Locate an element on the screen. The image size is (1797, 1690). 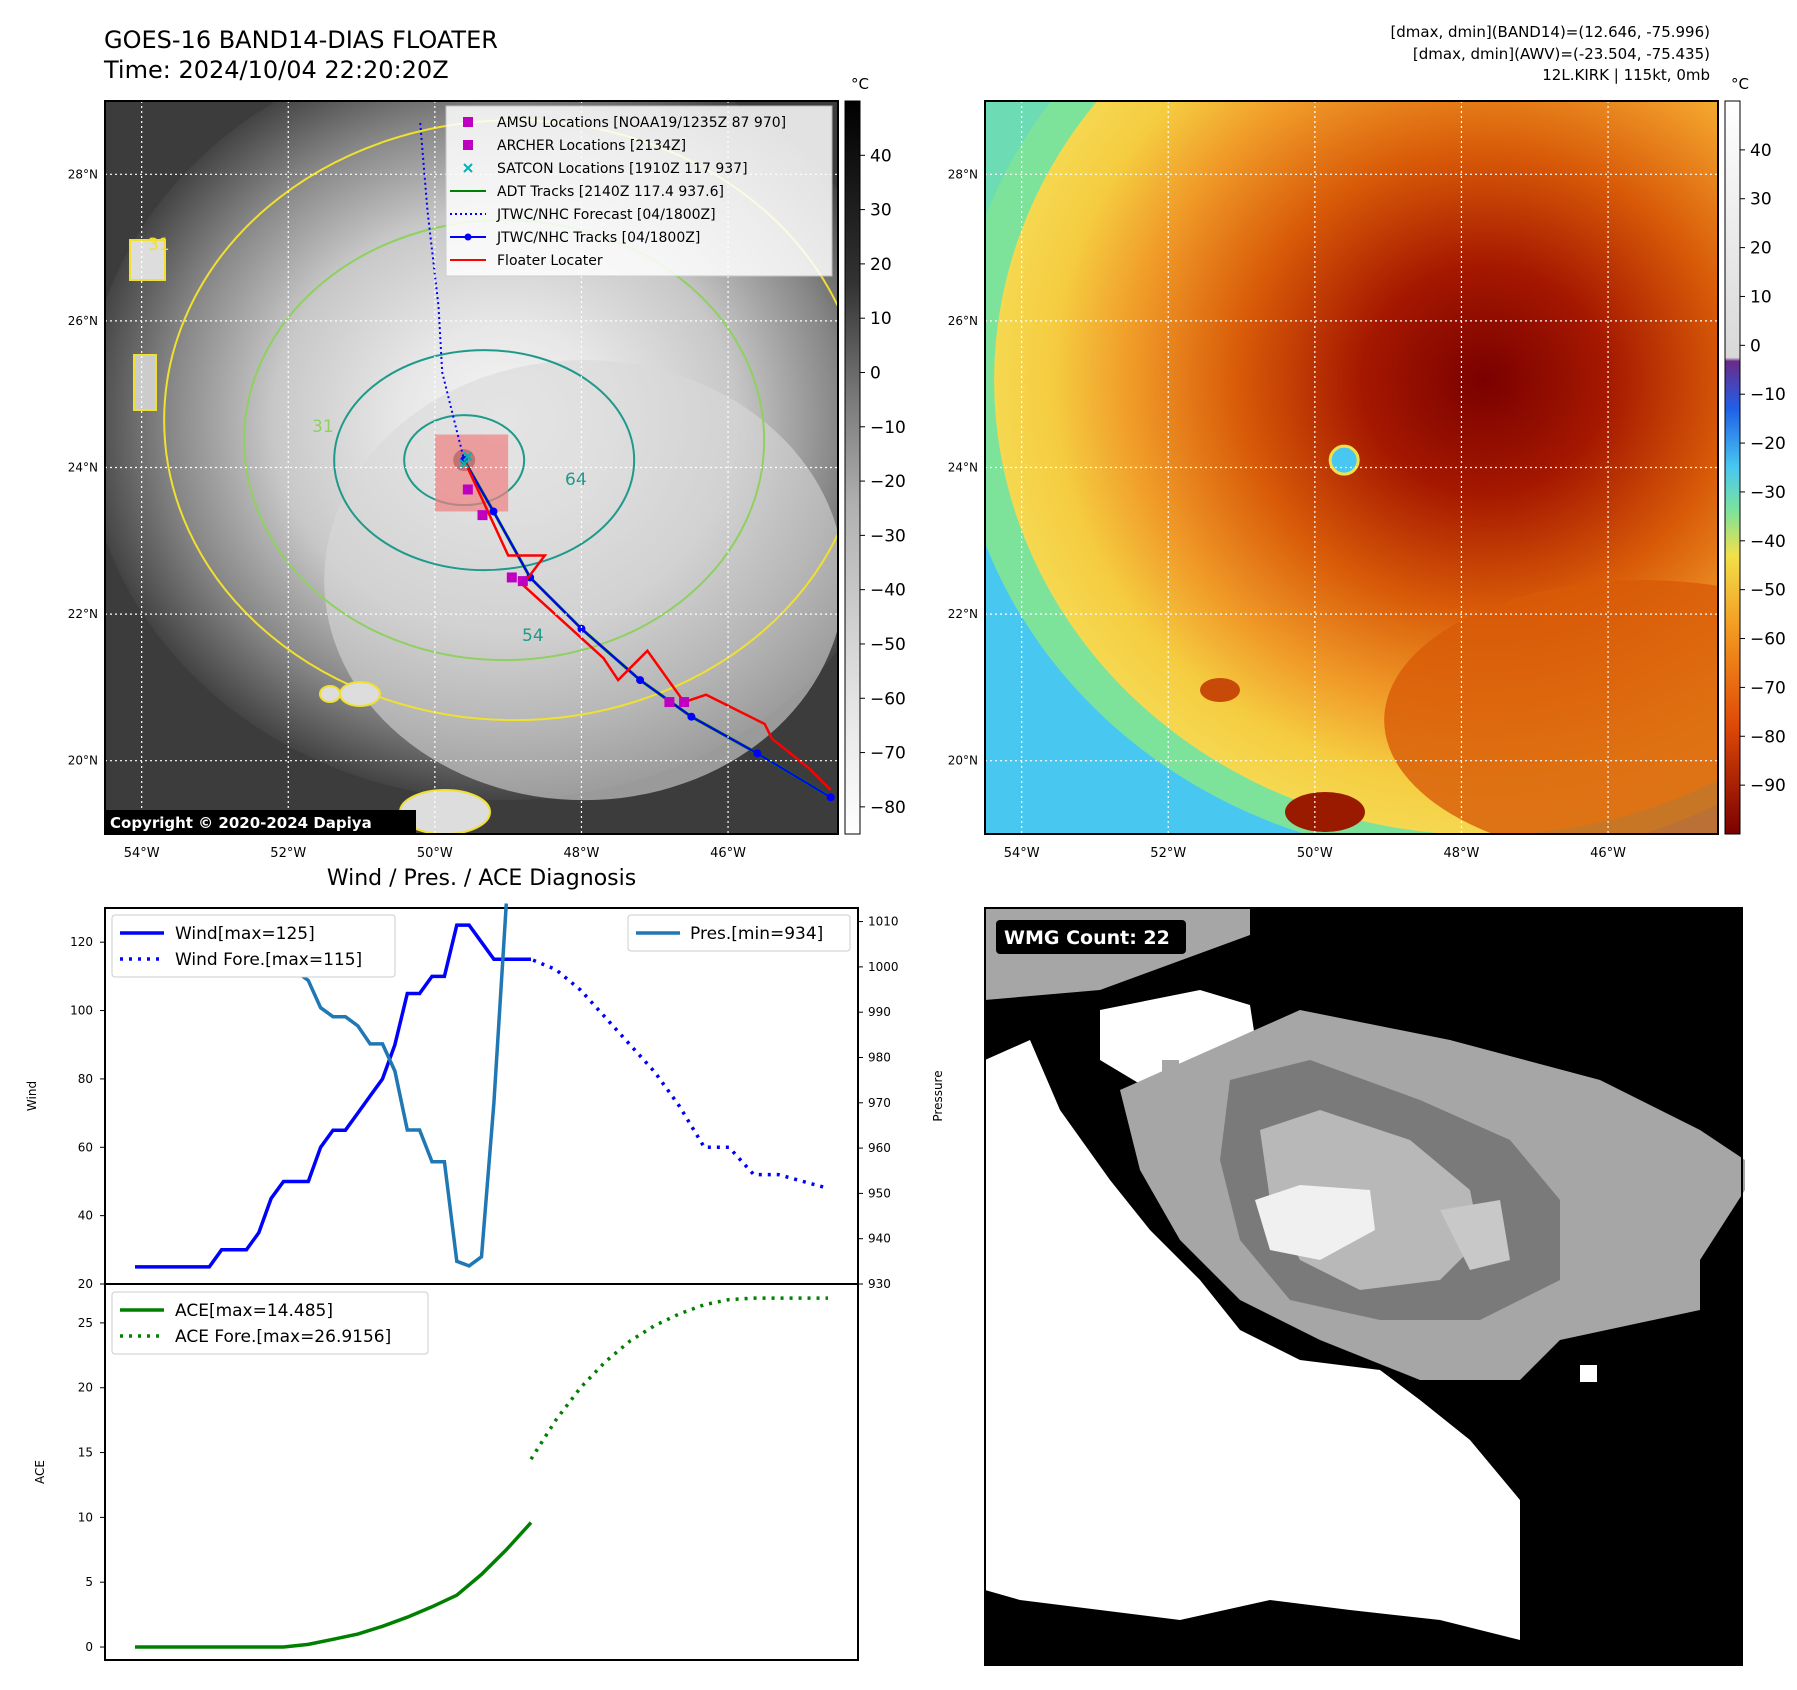
colorbar-label: −40 is located at coordinates (888, 591).